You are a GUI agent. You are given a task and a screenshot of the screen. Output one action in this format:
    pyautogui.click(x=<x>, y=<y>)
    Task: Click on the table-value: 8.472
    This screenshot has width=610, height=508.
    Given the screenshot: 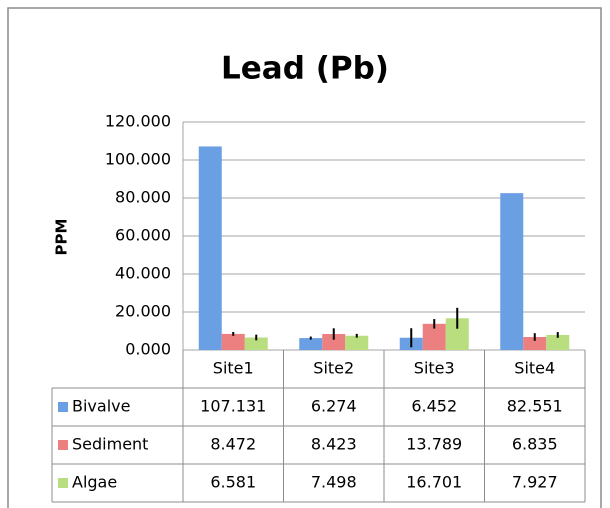 What is the action you would take?
    pyautogui.click(x=233, y=444)
    